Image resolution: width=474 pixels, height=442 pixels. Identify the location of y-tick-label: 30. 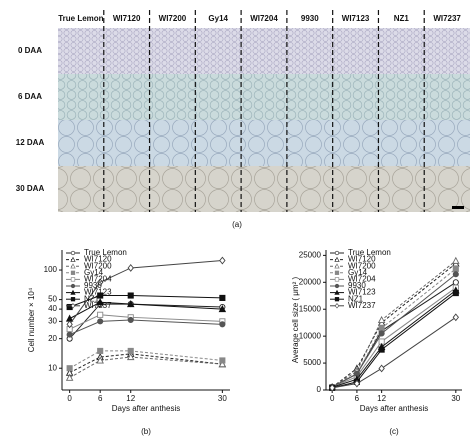
(52, 320).